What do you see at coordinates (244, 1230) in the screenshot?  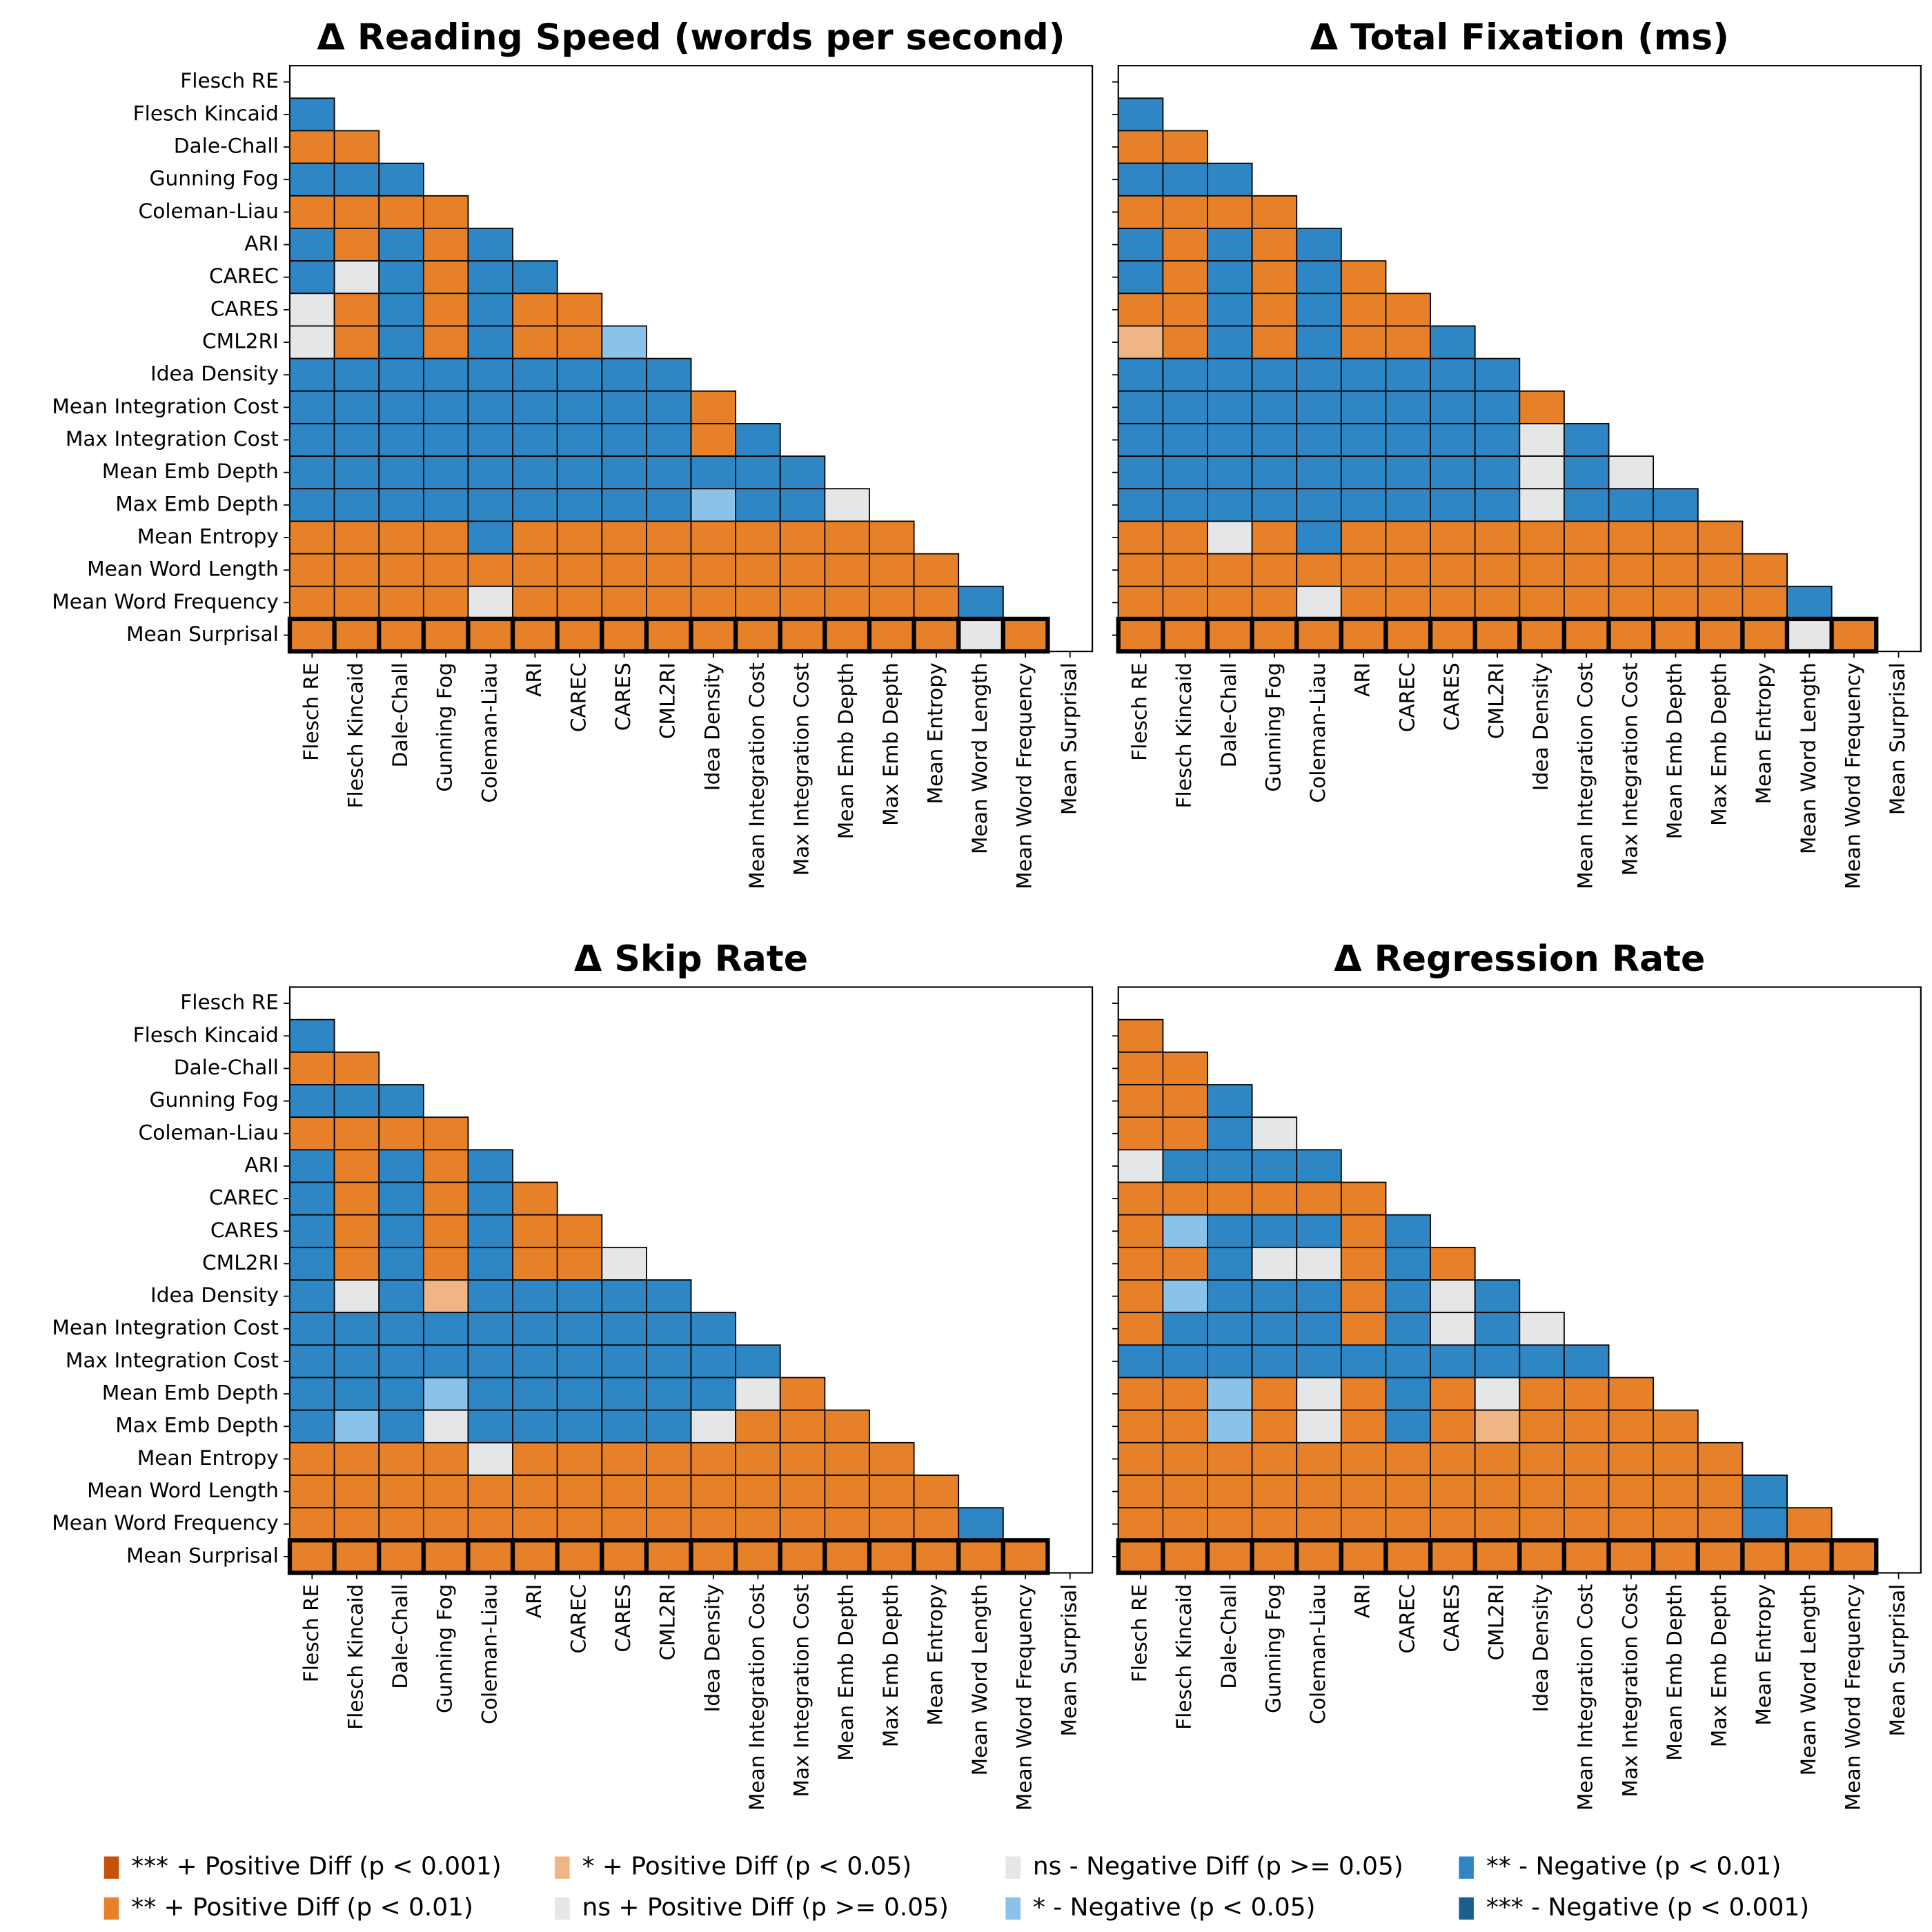 I see `y-tick-label: CARES` at bounding box center [244, 1230].